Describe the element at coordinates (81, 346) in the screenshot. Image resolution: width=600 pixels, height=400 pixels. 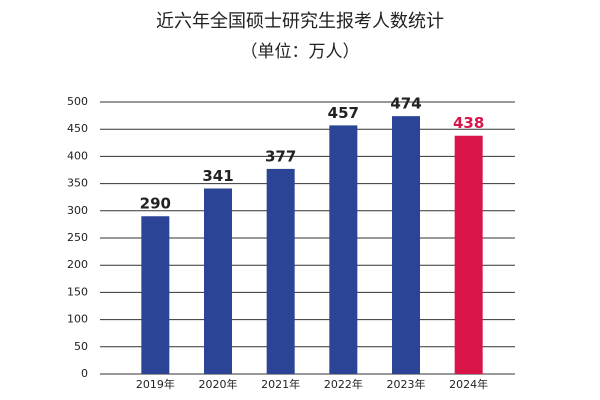
I see `y-tick-label: 50` at that location.